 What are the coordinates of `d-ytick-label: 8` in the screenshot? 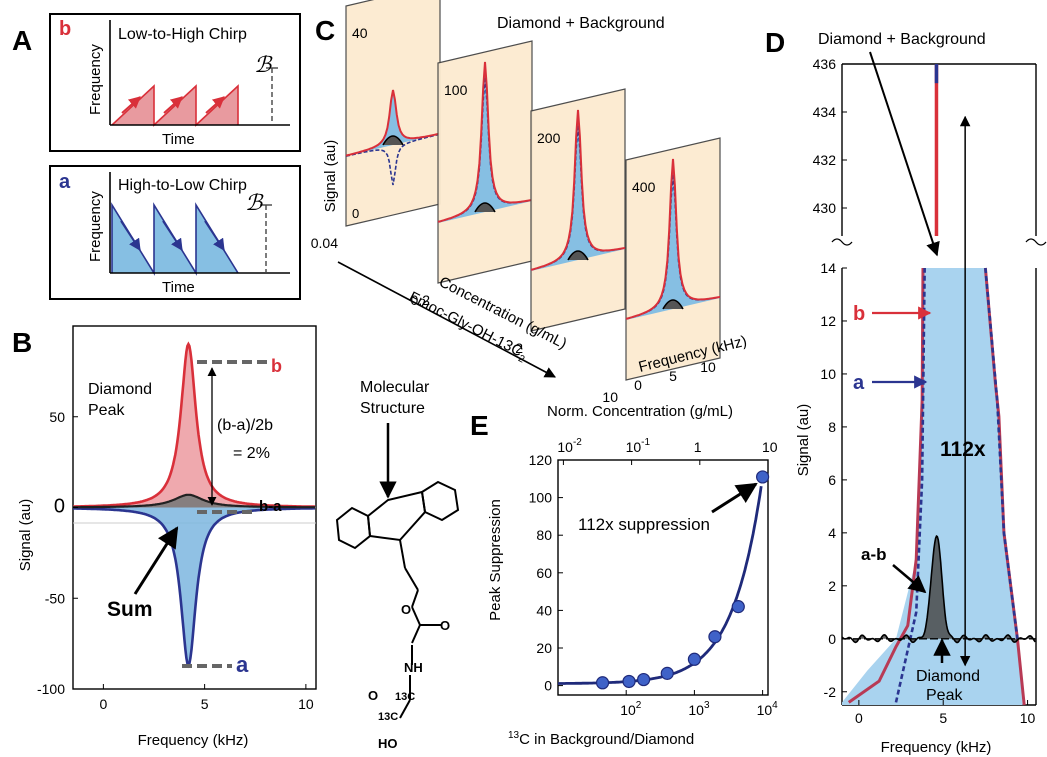 It's located at (832, 427).